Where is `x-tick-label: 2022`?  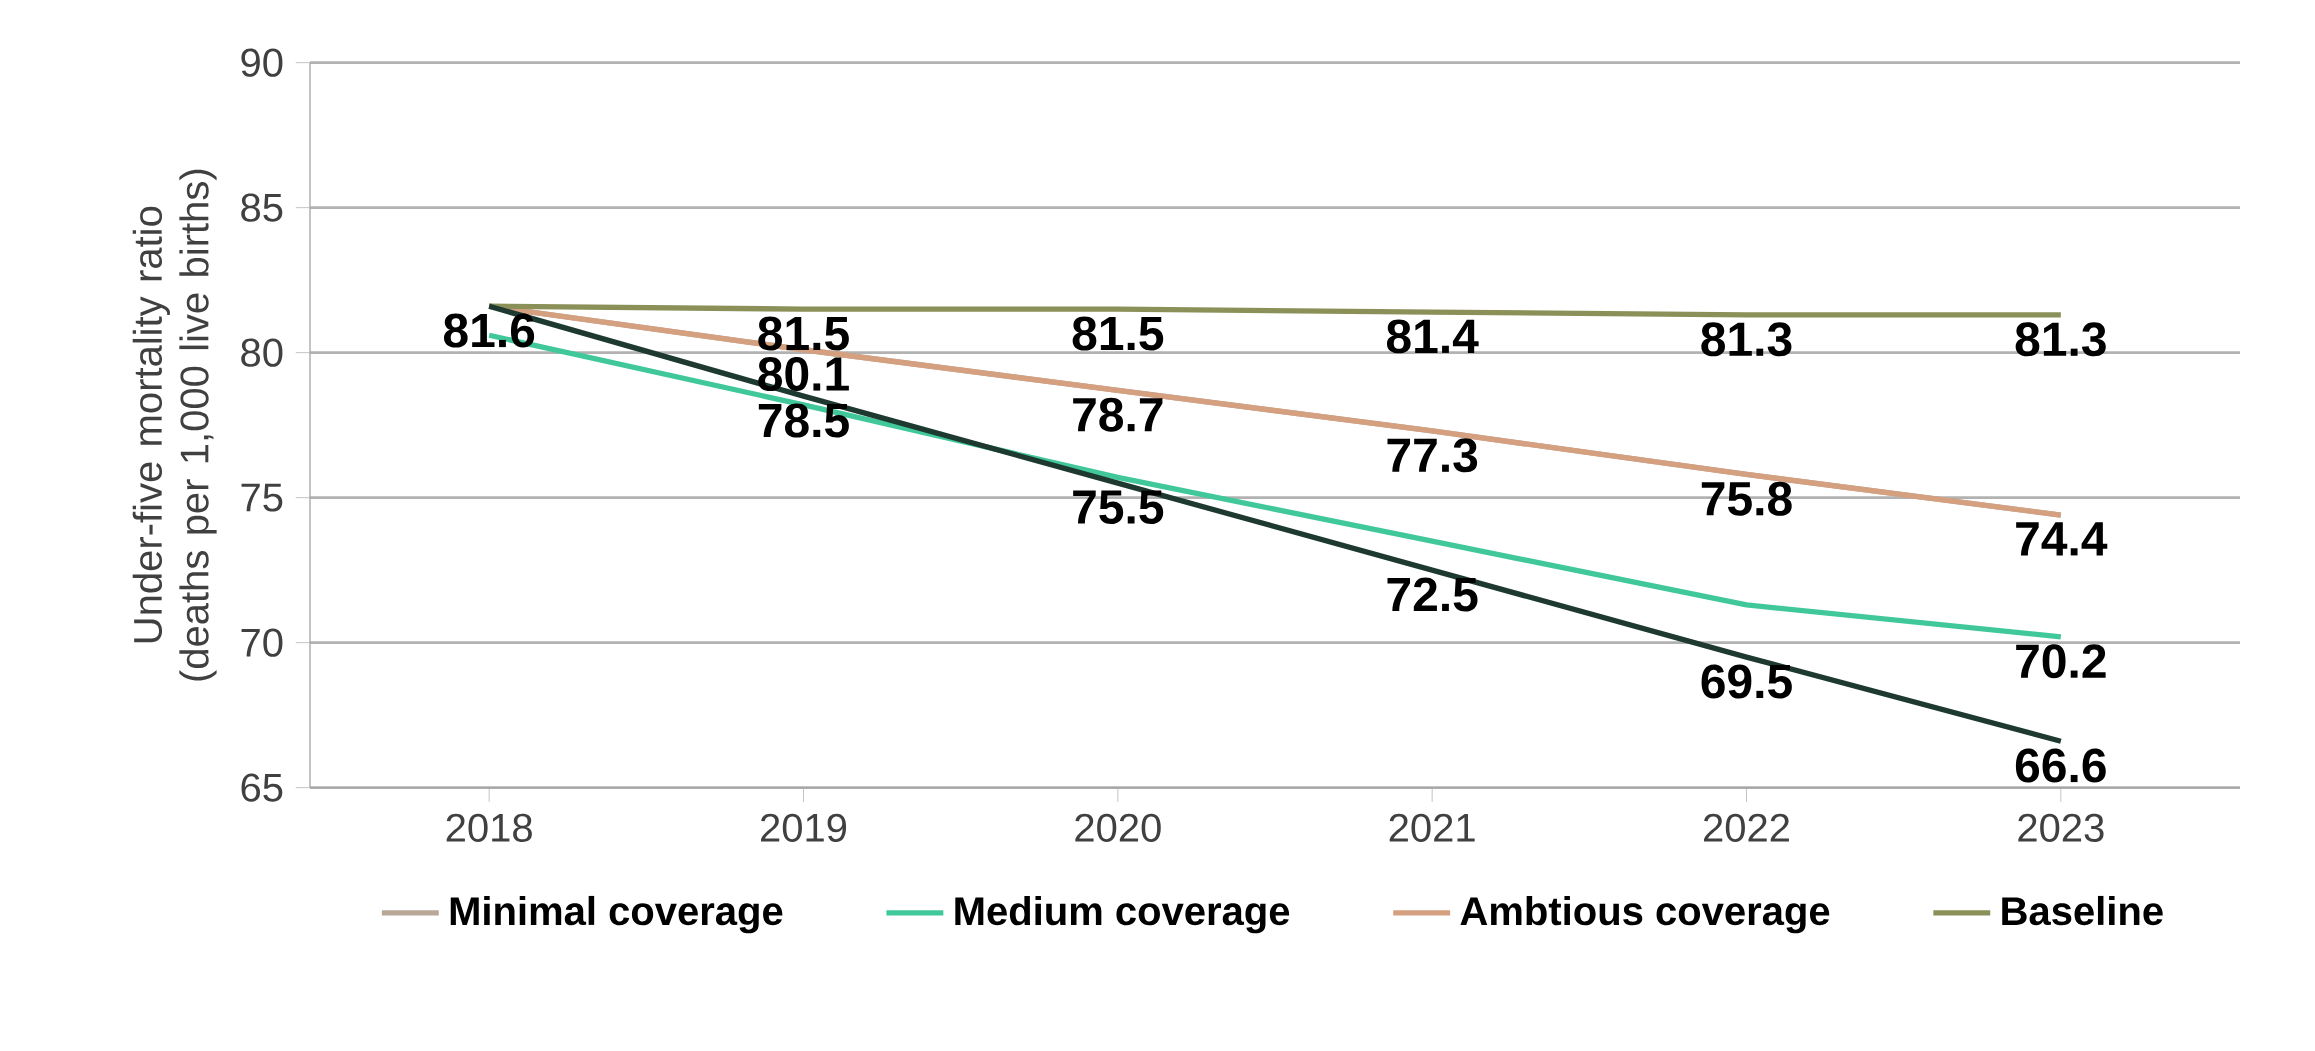
x-tick-label: 2022 is located at coordinates (1746, 827).